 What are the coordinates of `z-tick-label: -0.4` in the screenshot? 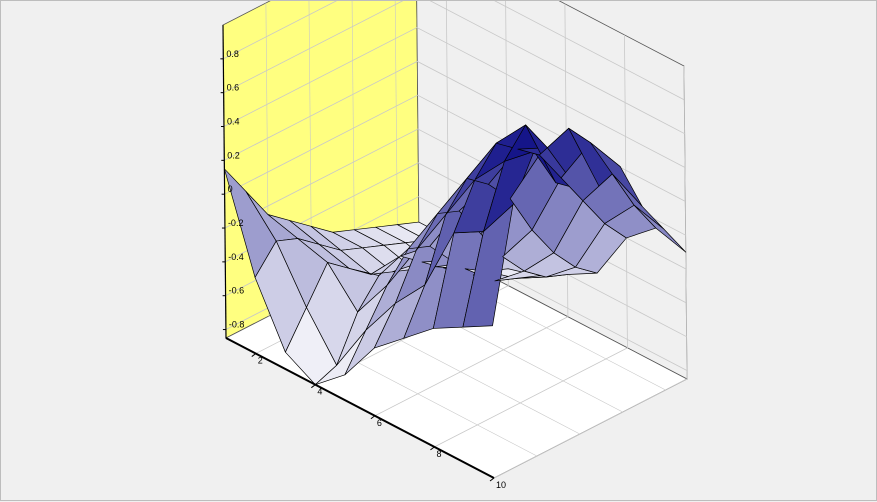 It's located at (236, 257).